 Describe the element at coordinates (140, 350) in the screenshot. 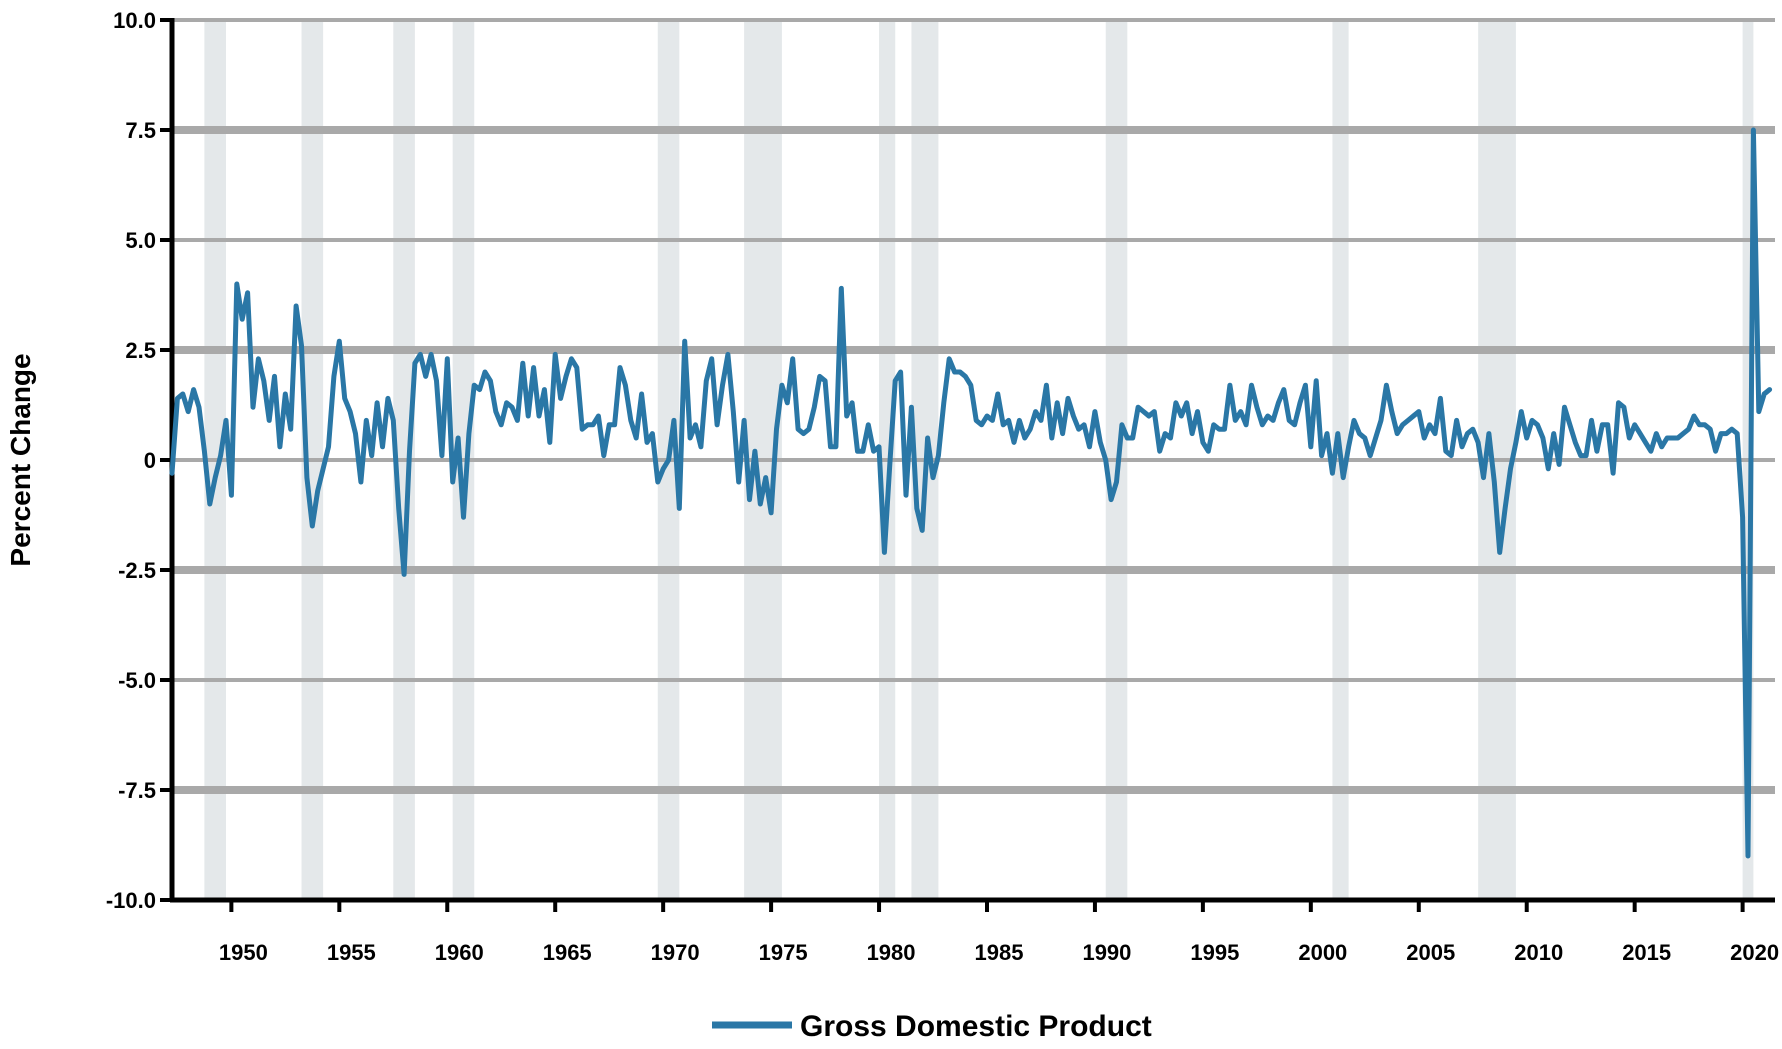

I see `y-tick-label-5: 2.5` at that location.